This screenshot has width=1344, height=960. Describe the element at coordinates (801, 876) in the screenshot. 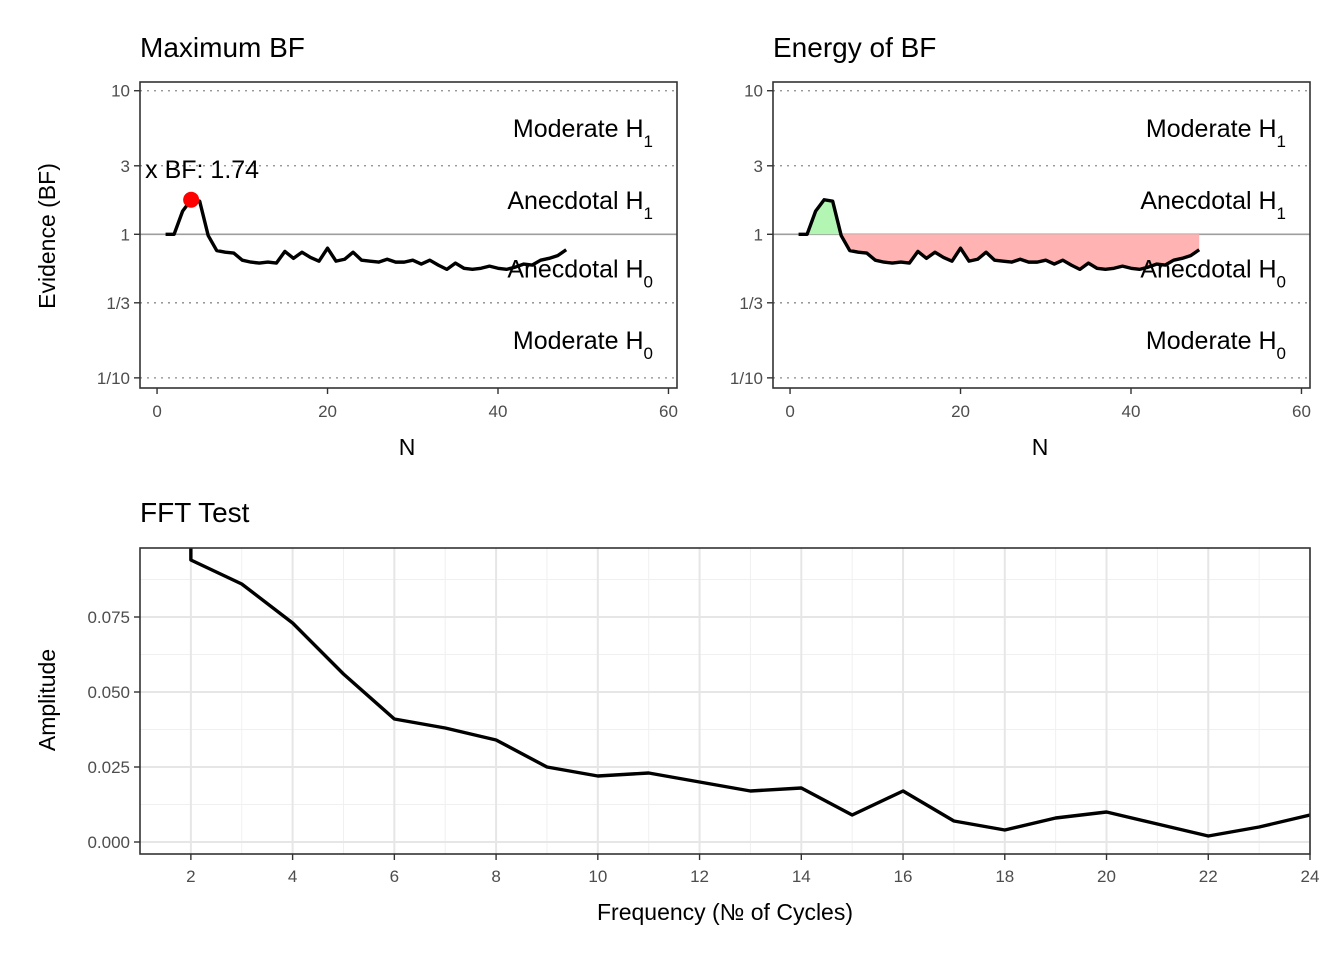

I see `fft-x-tick-label: 14` at that location.